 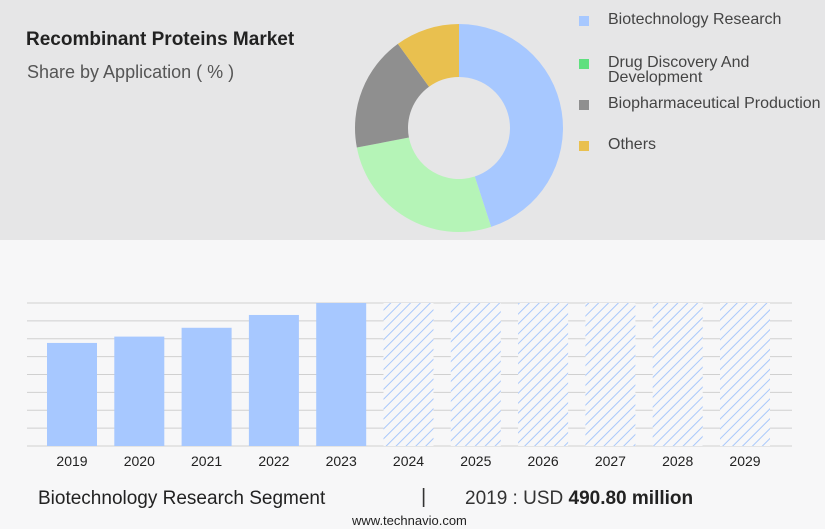 What do you see at coordinates (695, 19) in the screenshot?
I see `legend-label-biotechnology-research: Biotechnology Research` at bounding box center [695, 19].